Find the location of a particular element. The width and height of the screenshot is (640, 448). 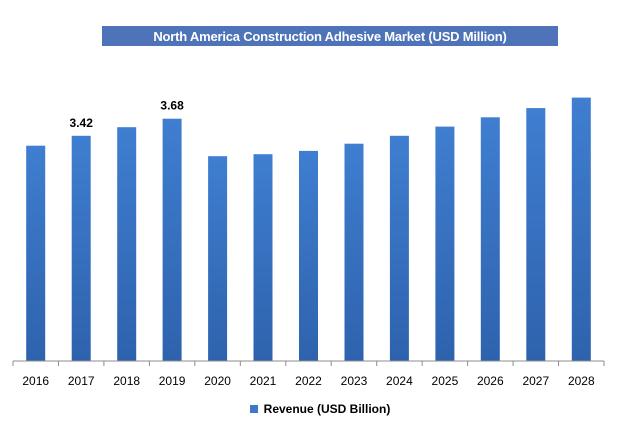

x-tick-label: 2028 is located at coordinates (581, 381).